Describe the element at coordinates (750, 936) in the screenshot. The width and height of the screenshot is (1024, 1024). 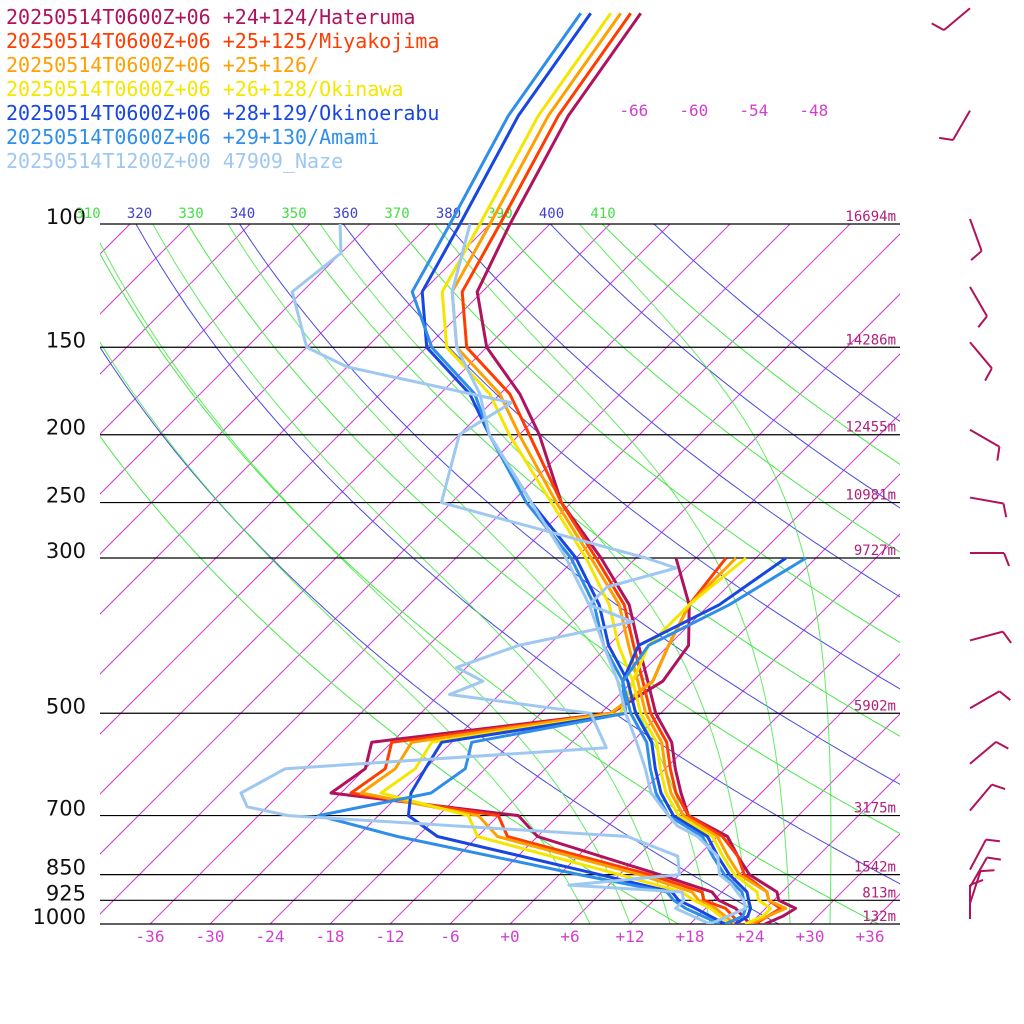
I see `temperature-tick: +24` at that location.